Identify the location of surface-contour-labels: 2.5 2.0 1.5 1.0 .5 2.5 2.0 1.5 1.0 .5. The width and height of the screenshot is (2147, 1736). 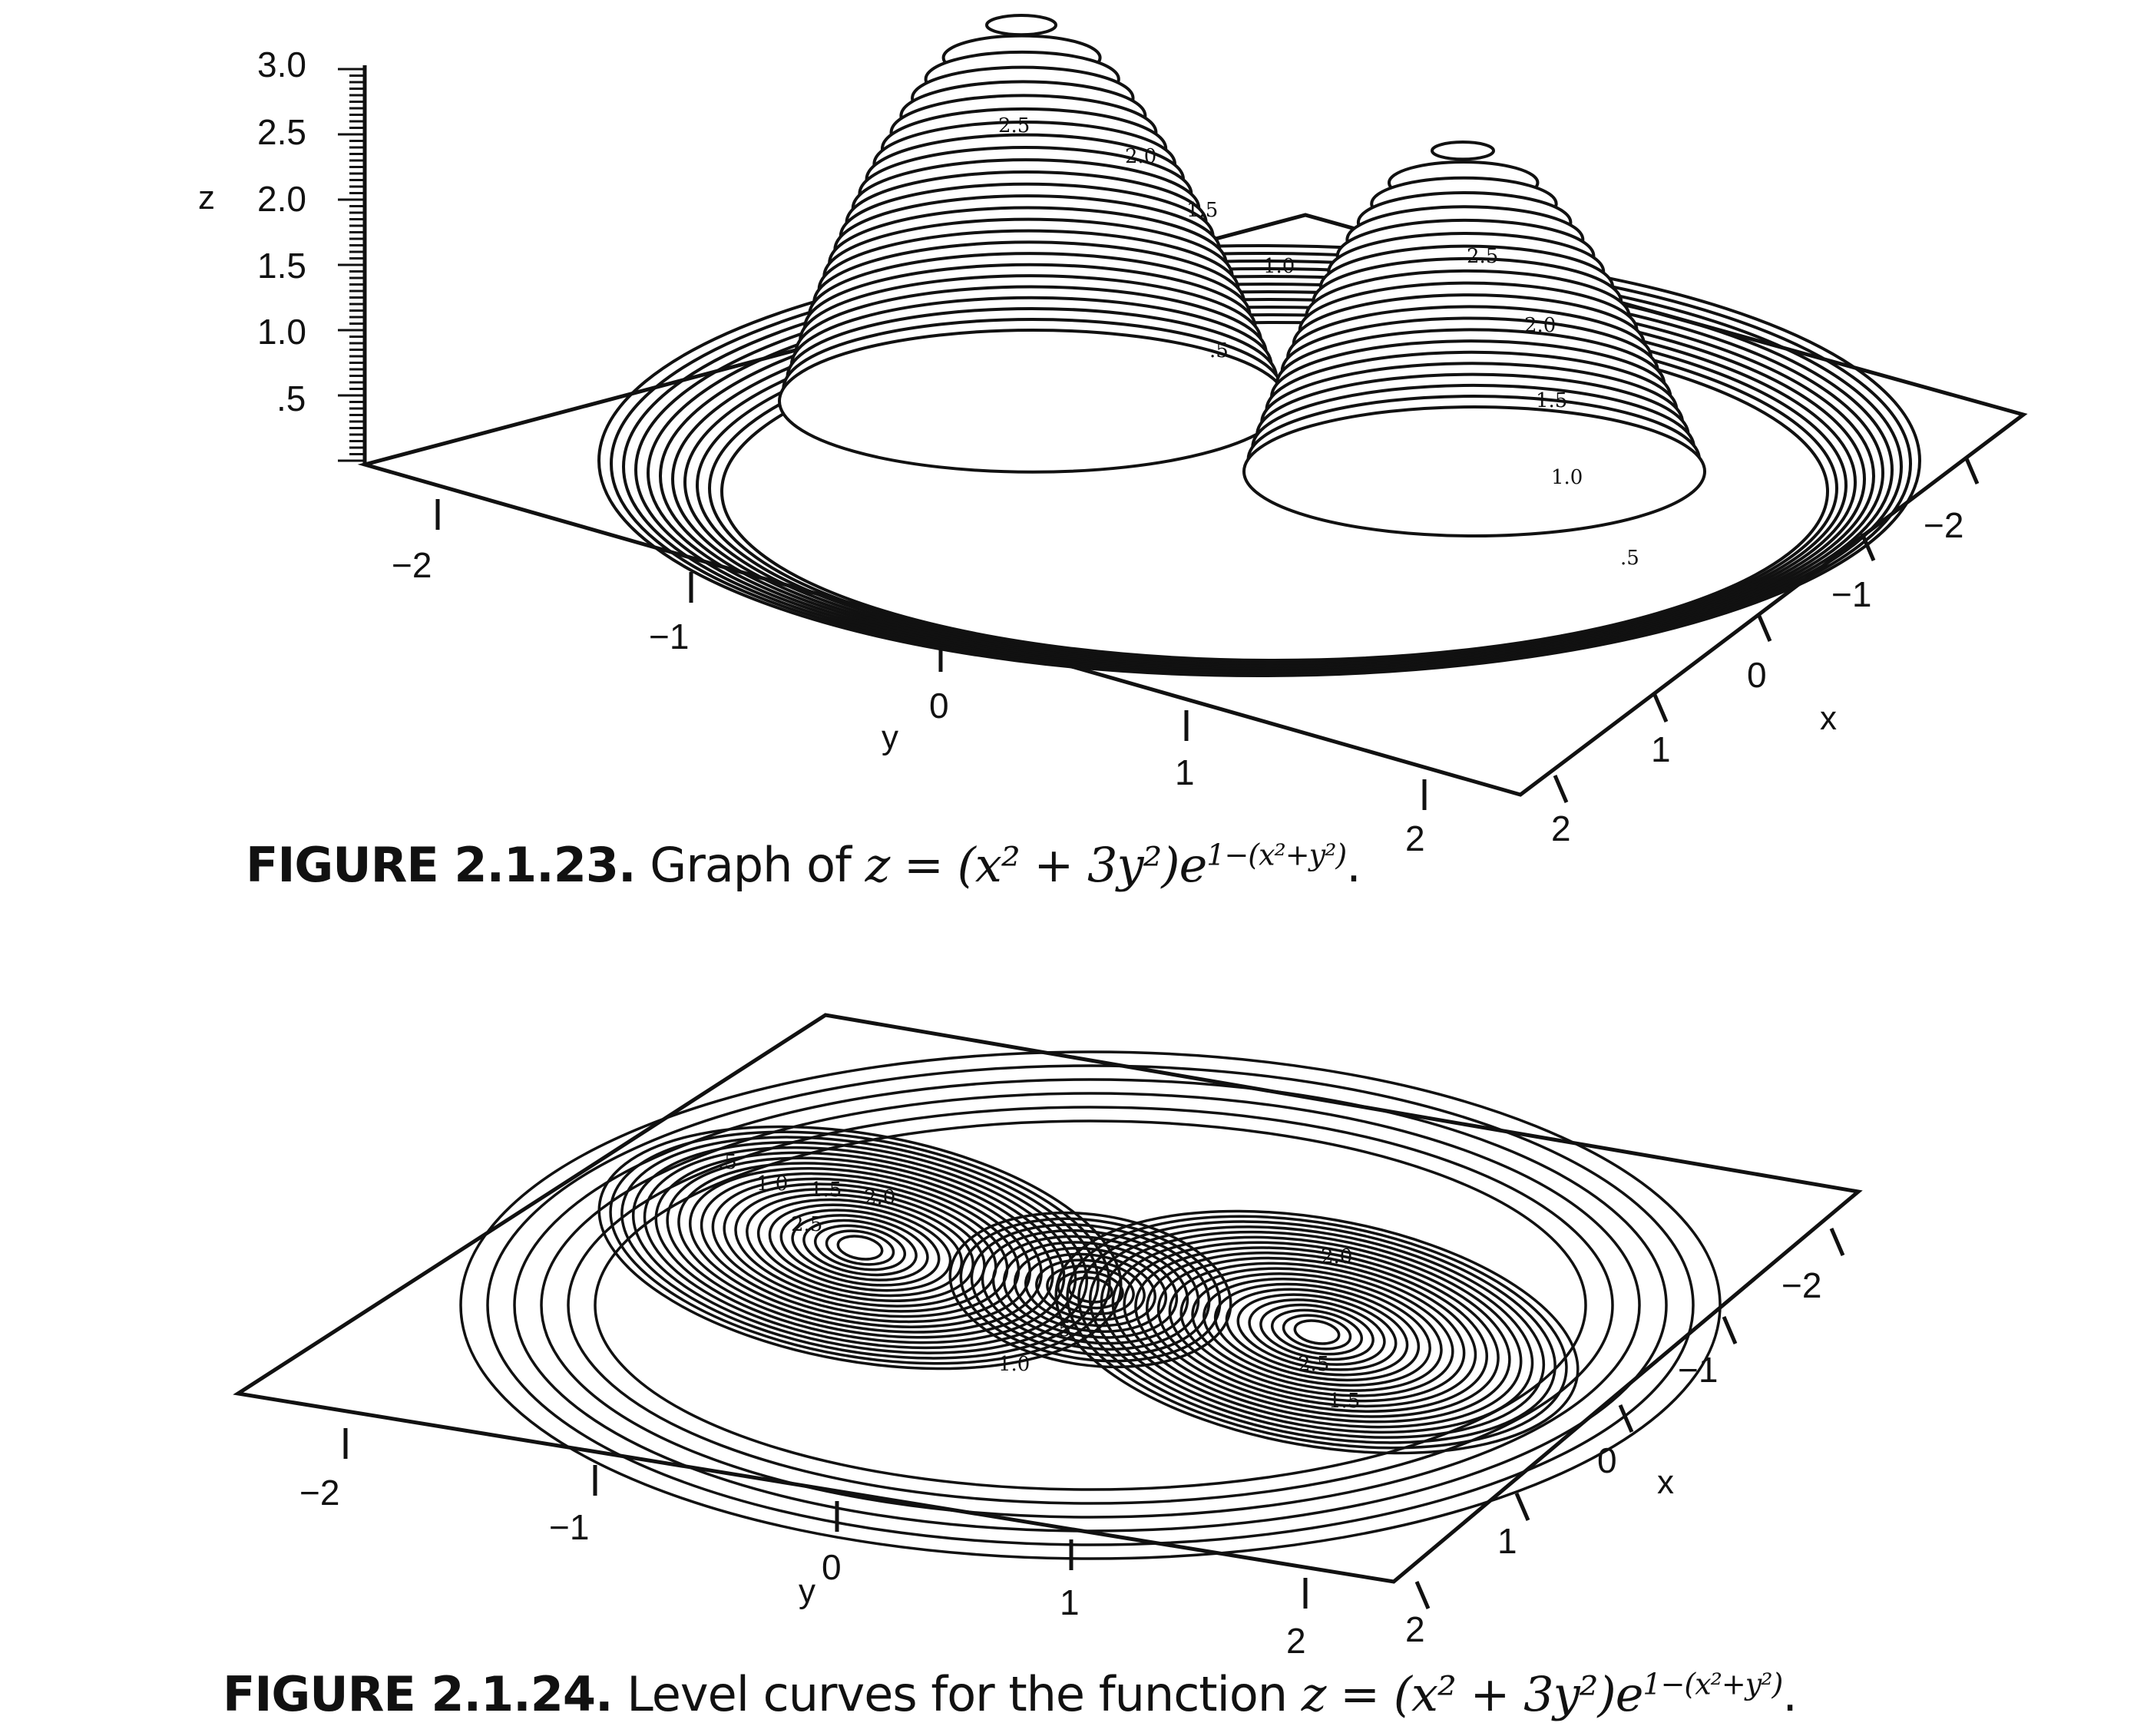
(1318, 342).